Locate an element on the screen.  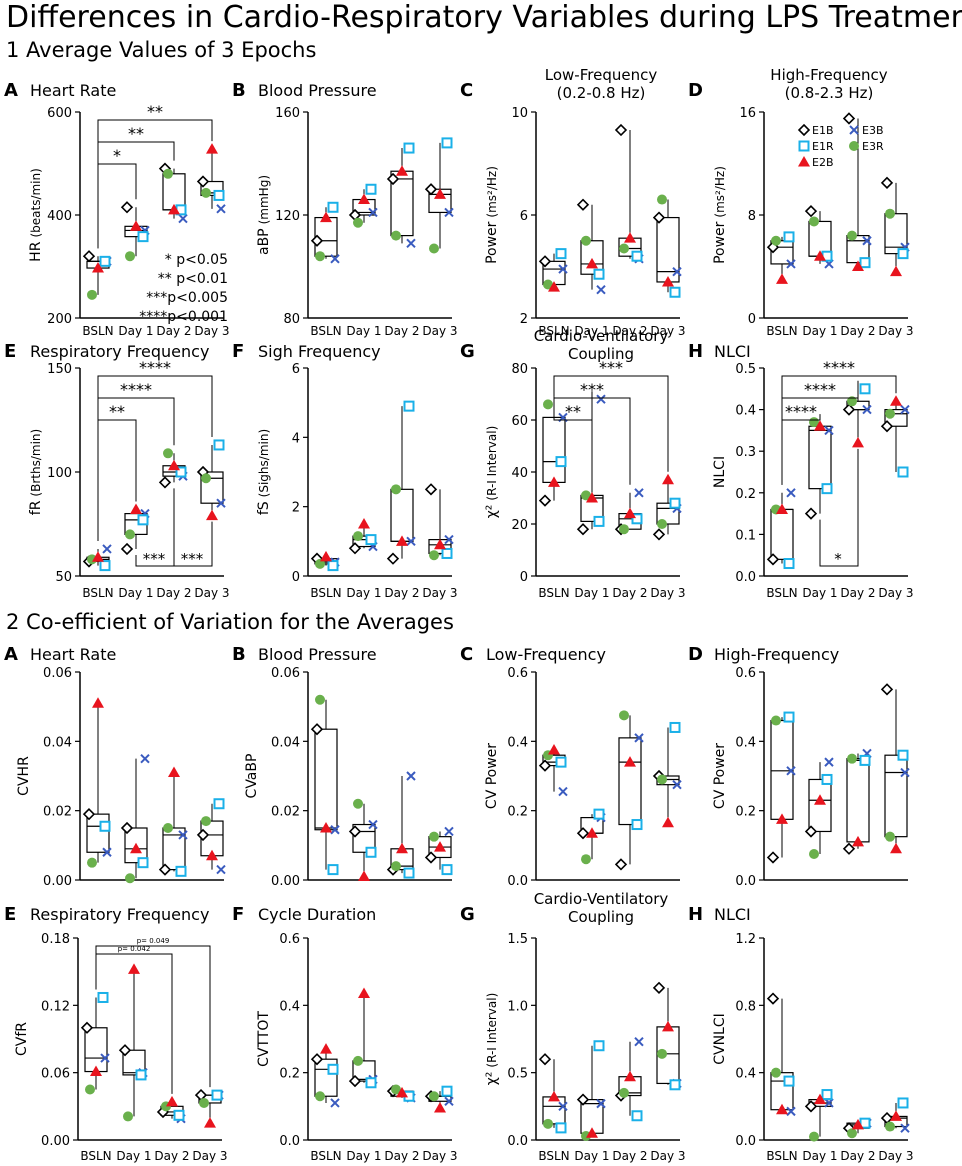
y-tick-label: 0.2 is located at coordinates (289, 1074).